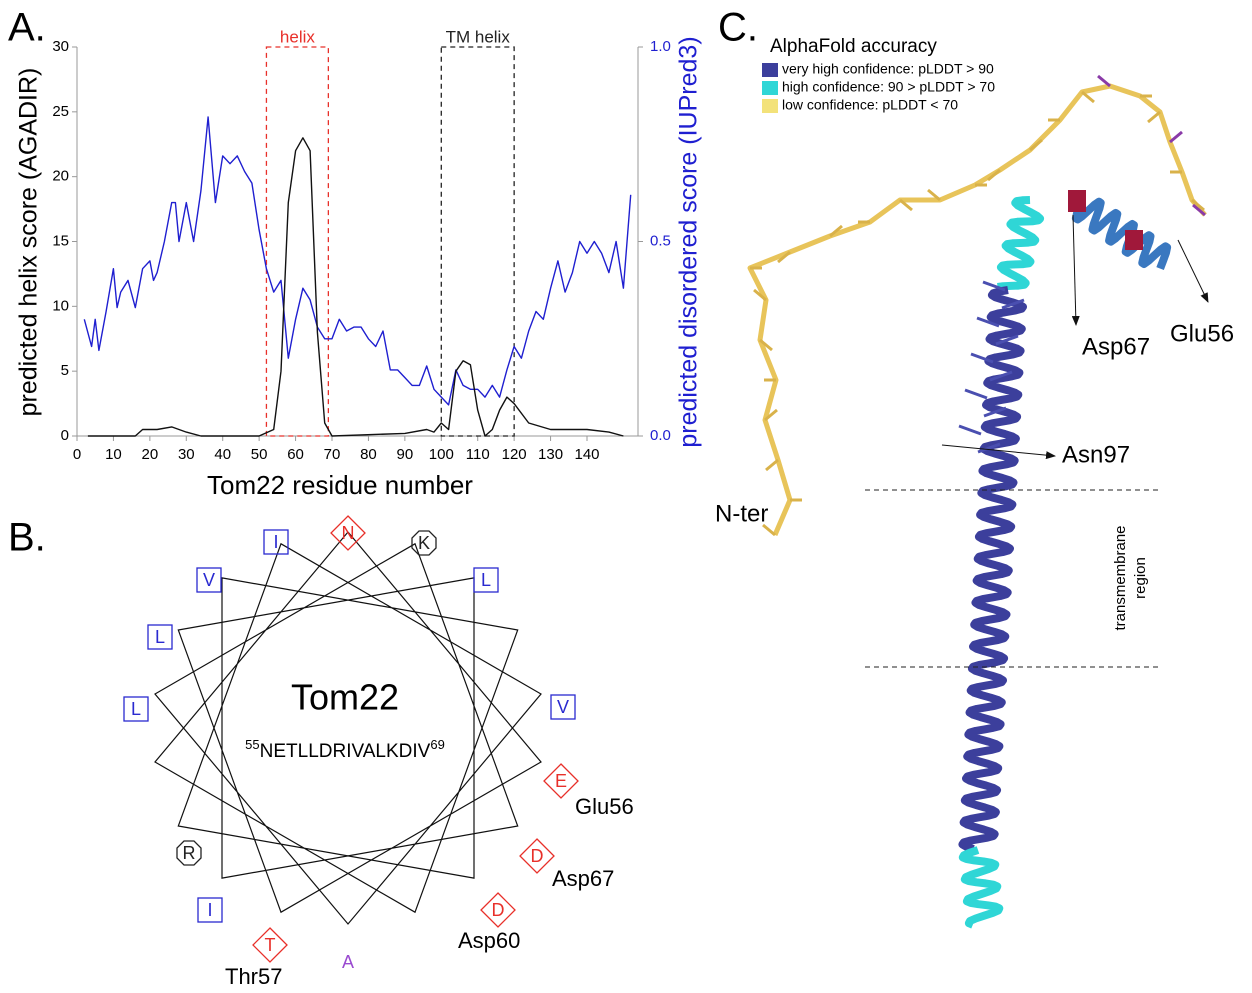  Describe the element at coordinates (27, 538) in the screenshot. I see `panel-label: B.` at that location.